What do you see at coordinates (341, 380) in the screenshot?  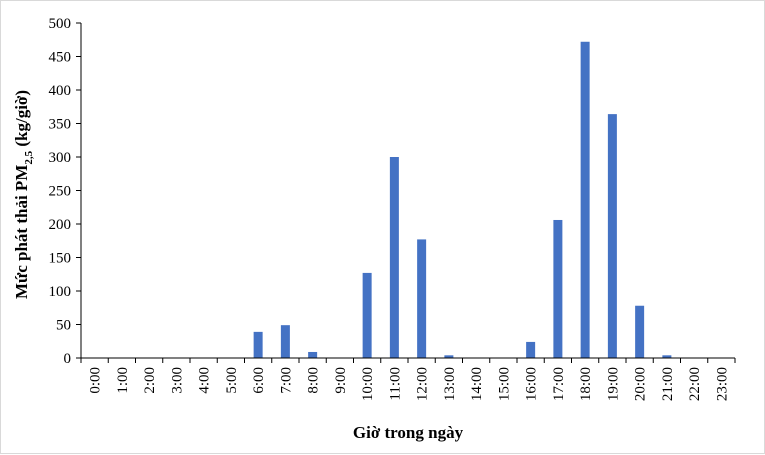 I see `x-tick-label: 9:00` at bounding box center [341, 380].